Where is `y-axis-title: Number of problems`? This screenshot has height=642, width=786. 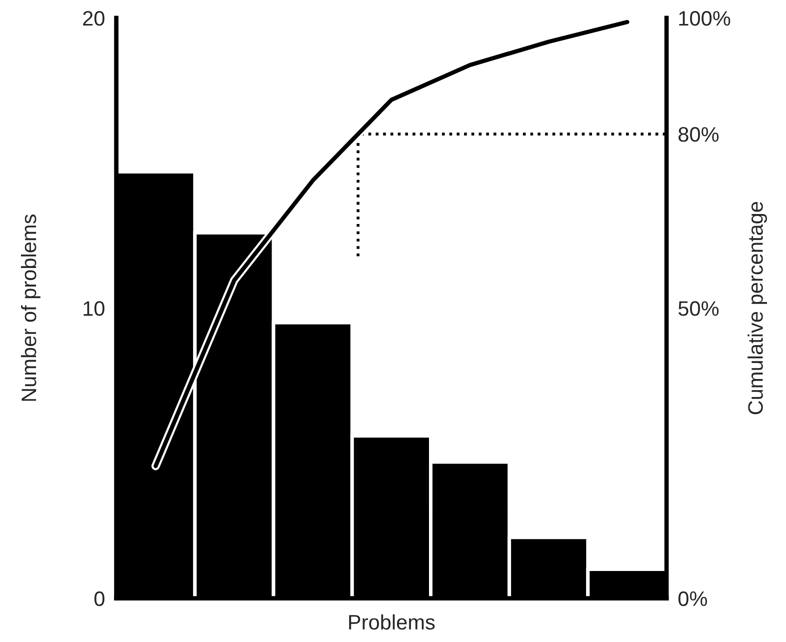 y-axis-title: Number of problems is located at coordinates (30, 307).